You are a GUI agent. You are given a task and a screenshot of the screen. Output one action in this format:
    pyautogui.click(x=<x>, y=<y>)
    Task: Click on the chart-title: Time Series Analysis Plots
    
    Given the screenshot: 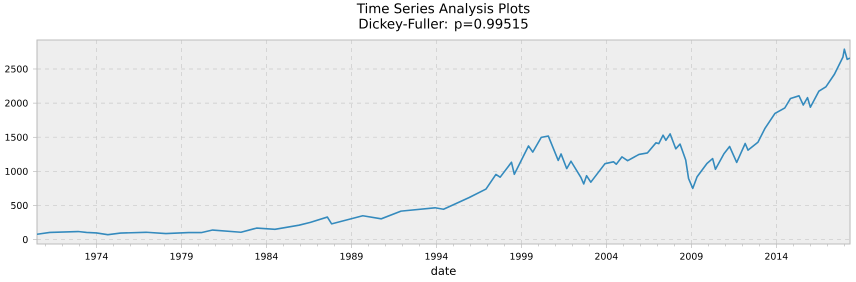 What is the action you would take?
    pyautogui.click(x=443, y=9)
    